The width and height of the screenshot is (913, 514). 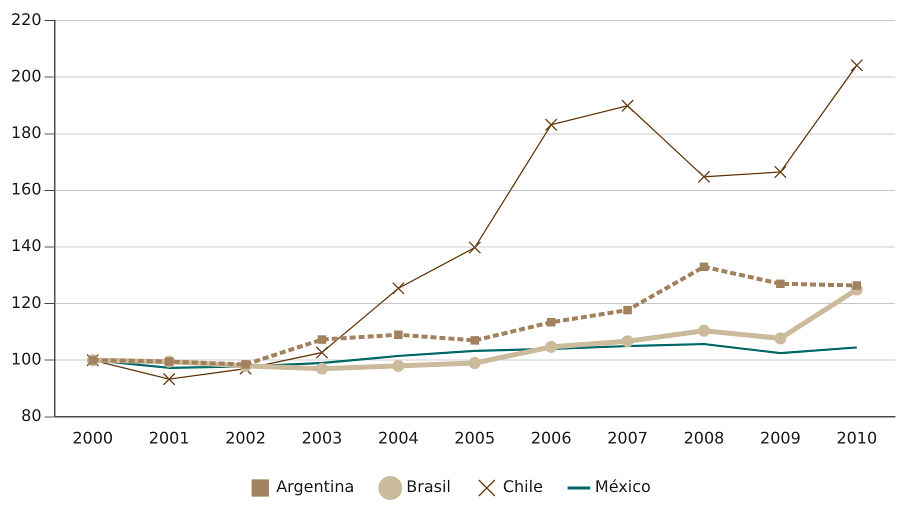 I want to click on legend-label: Chile, so click(x=522, y=486).